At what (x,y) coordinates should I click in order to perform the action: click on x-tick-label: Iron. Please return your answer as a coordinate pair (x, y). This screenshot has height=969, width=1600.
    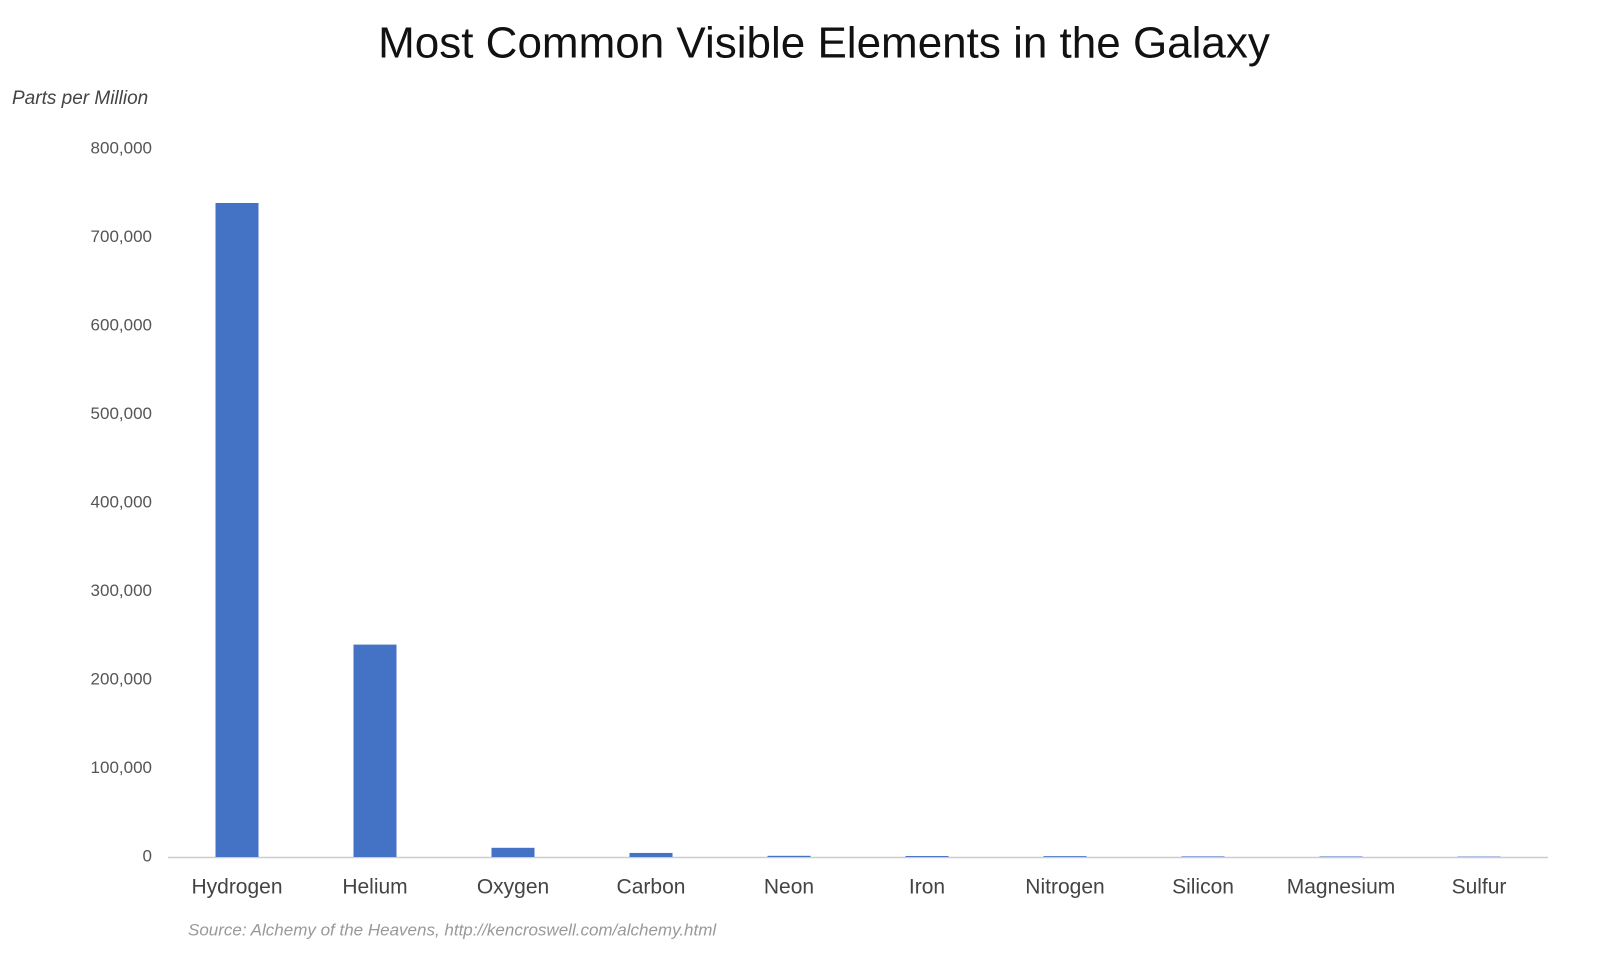
    Looking at the image, I should click on (927, 887).